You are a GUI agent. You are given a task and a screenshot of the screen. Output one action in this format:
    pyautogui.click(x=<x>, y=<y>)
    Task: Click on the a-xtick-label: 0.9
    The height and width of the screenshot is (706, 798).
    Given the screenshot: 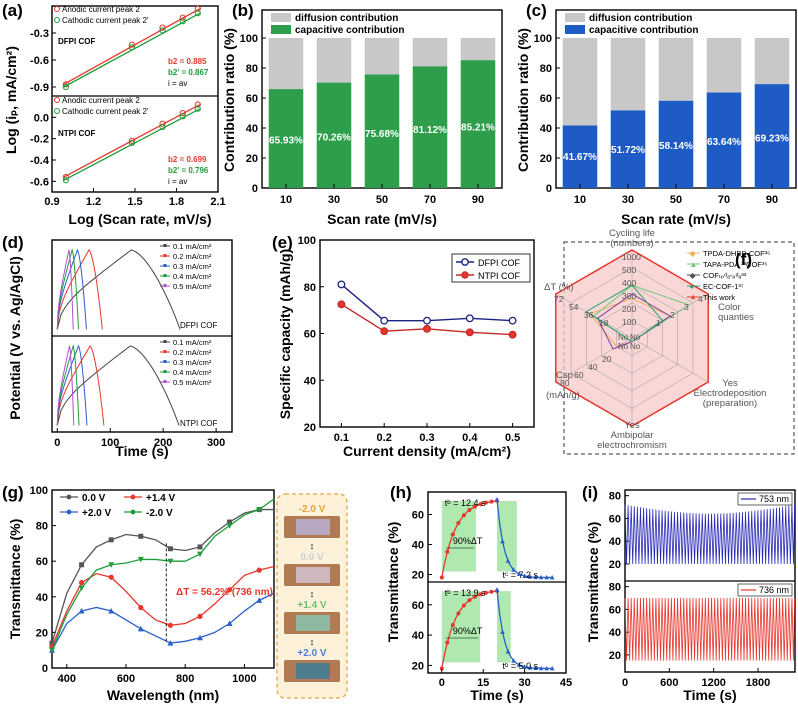 What is the action you would take?
    pyautogui.click(x=51, y=202)
    